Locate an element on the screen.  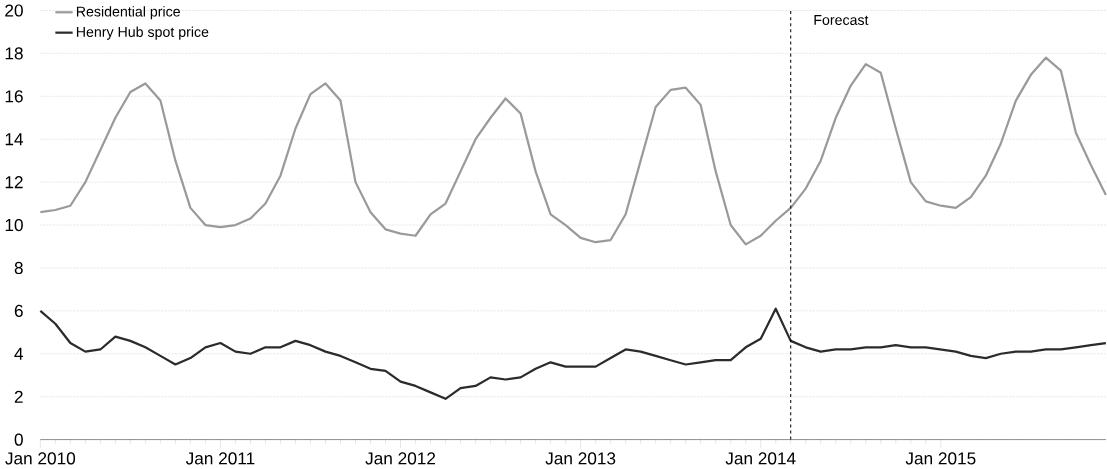
legend-label: Henry Hub spot price is located at coordinates (142, 33).